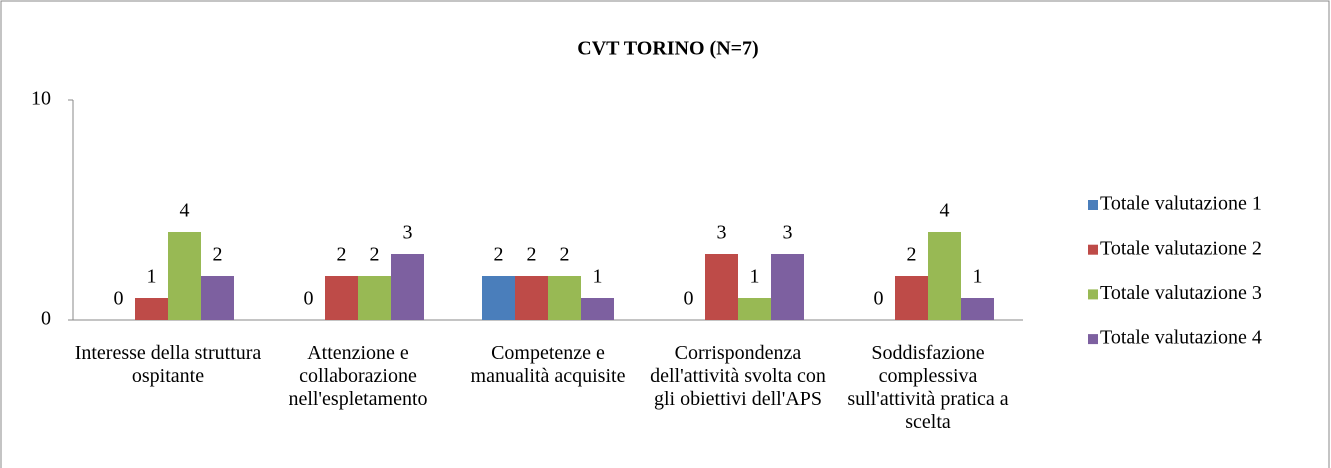  Describe the element at coordinates (667, 49) in the screenshot. I see `chart-title: CVT TORINO (N=7)` at that location.